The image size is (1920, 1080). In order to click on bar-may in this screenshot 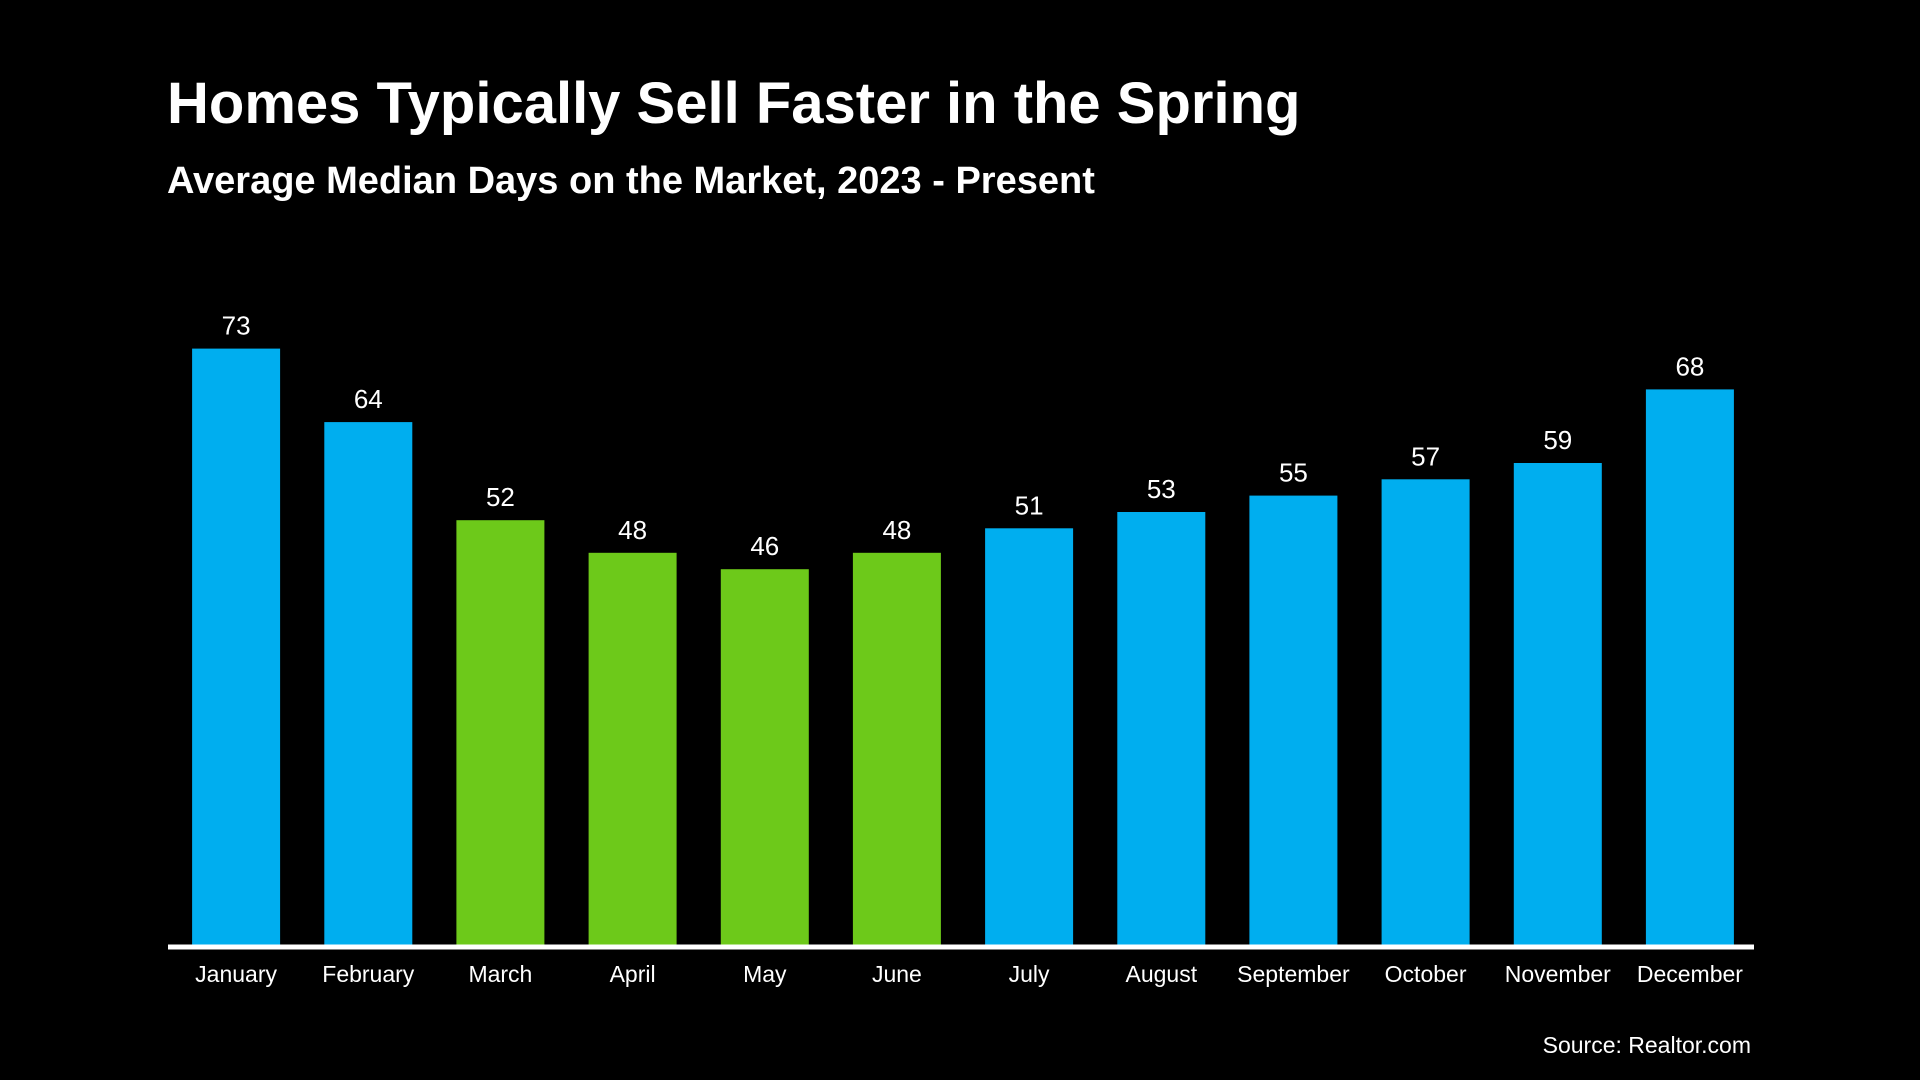, I will do `click(764, 757)`.